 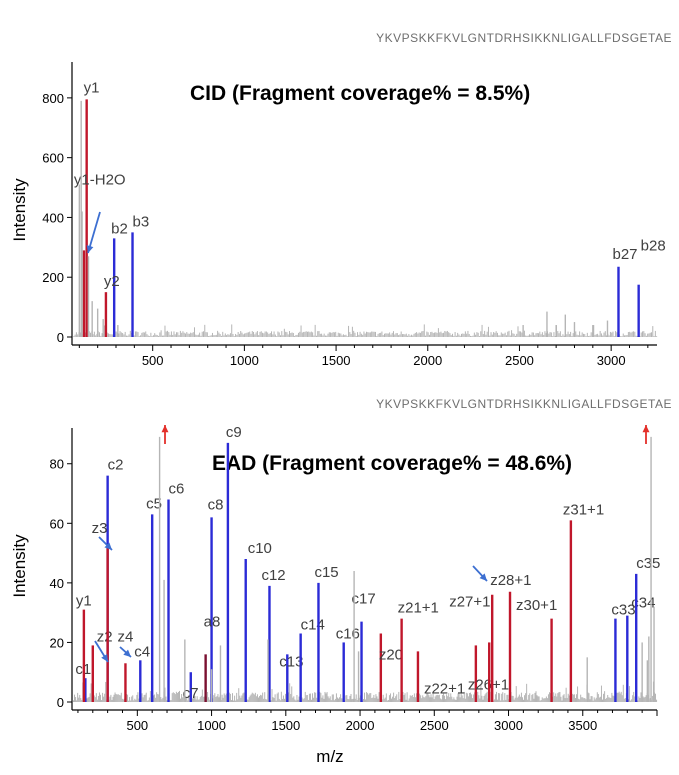 I want to click on cid-peak-label-b2: b2, so click(x=119, y=228).